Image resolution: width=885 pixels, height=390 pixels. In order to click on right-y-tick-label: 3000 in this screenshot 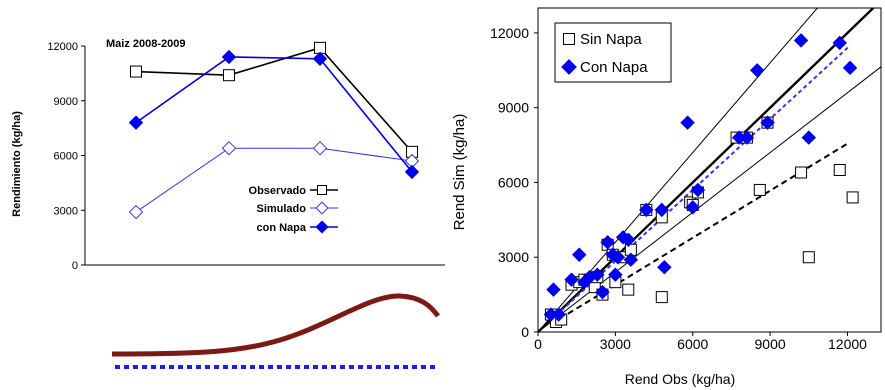, I will do `click(513, 257)`.